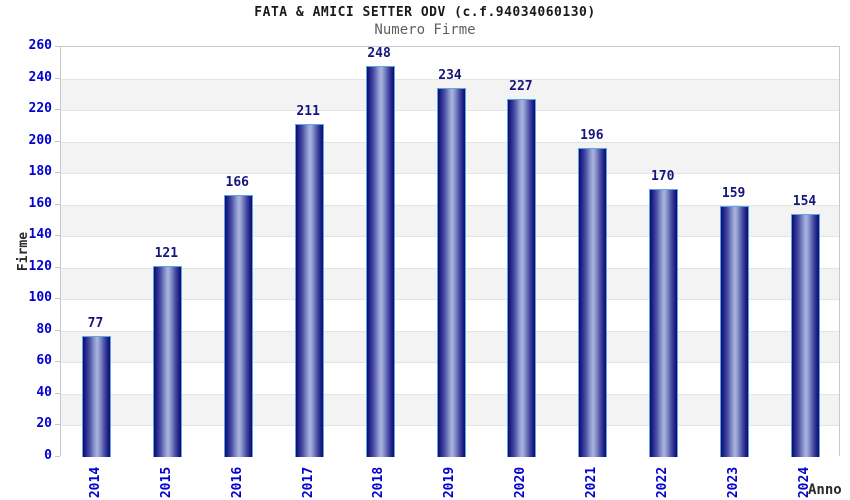 The width and height of the screenshot is (850, 500). Describe the element at coordinates (44, 361) in the screenshot. I see `y-tick-label: 60` at that location.